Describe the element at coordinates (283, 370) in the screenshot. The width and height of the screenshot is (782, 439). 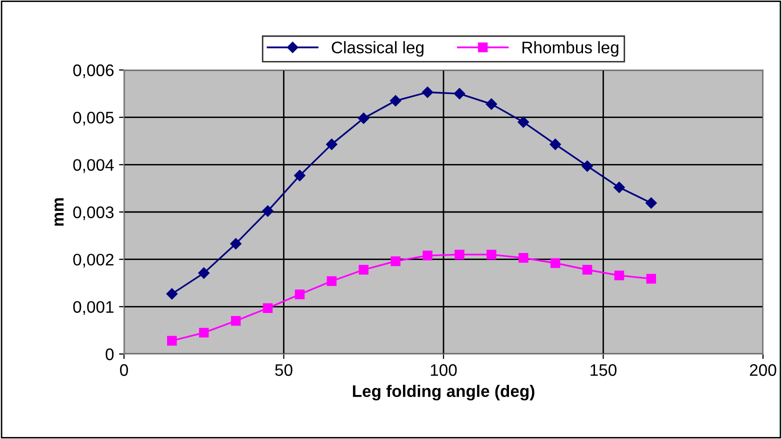
I see `x-tick-label: 50` at that location.